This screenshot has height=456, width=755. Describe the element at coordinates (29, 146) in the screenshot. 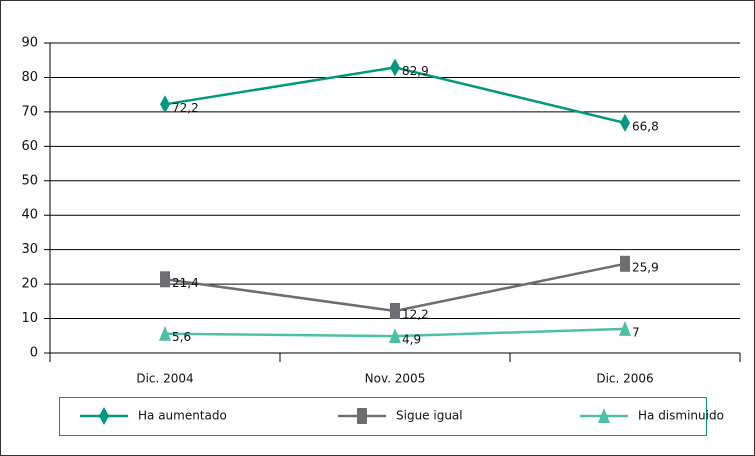

I see `y-tick-label: 60` at that location.